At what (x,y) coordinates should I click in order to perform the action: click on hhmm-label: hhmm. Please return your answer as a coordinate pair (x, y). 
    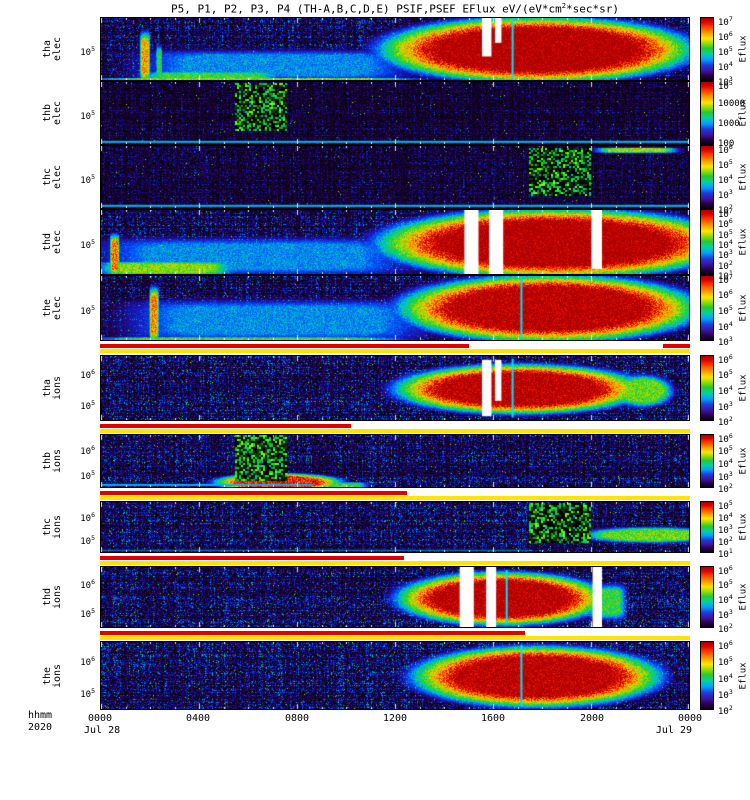
    Looking at the image, I should click on (40, 715).